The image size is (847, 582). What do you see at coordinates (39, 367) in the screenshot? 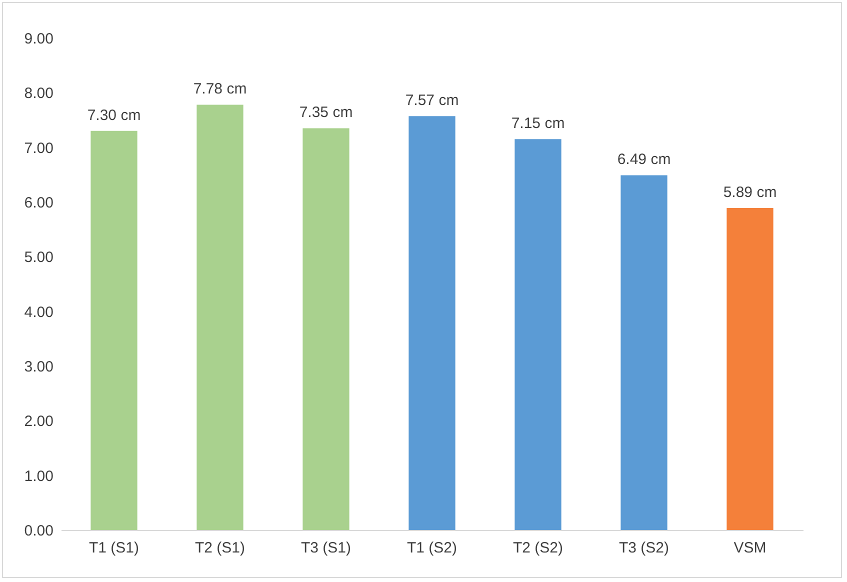
I see `y-tick-label: 3.00` at bounding box center [39, 367].